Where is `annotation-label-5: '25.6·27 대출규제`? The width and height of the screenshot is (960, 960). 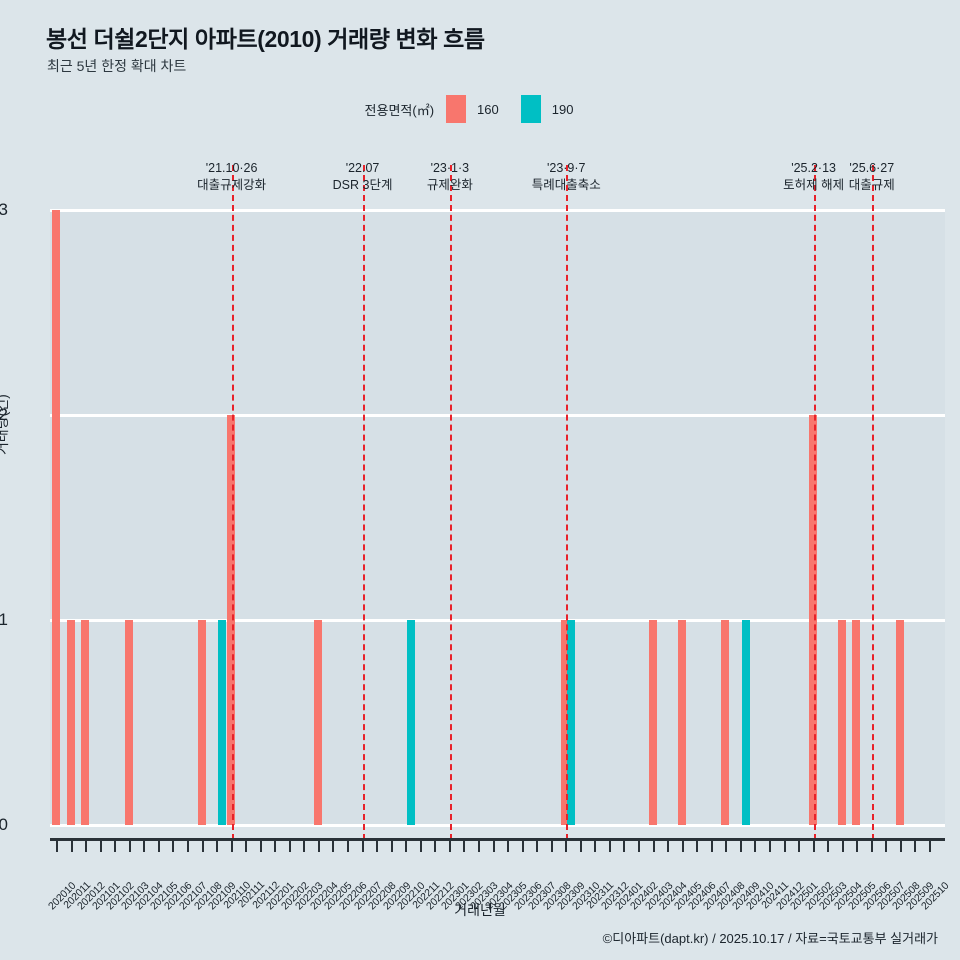
annotation-label-5: '25.6·27 대출규제 is located at coordinates (872, 177).